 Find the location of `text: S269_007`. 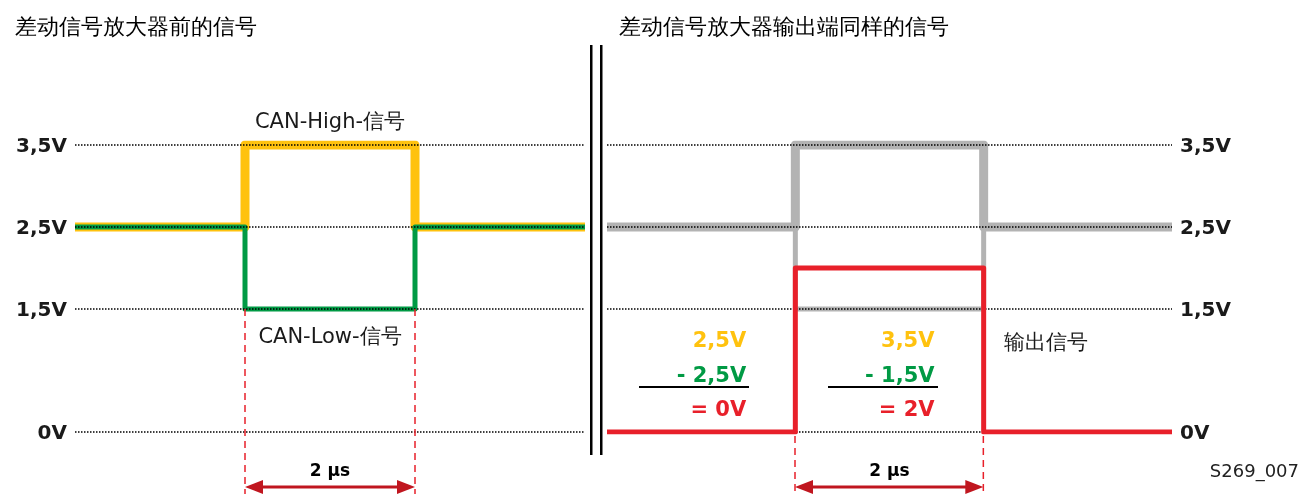

text: S269_007 is located at coordinates (1254, 470).